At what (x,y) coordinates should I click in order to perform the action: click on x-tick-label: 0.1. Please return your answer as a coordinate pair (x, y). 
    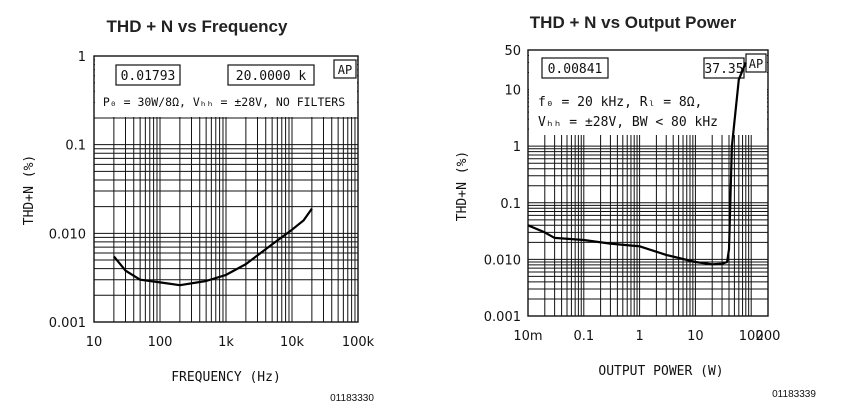
    Looking at the image, I should click on (583, 336).